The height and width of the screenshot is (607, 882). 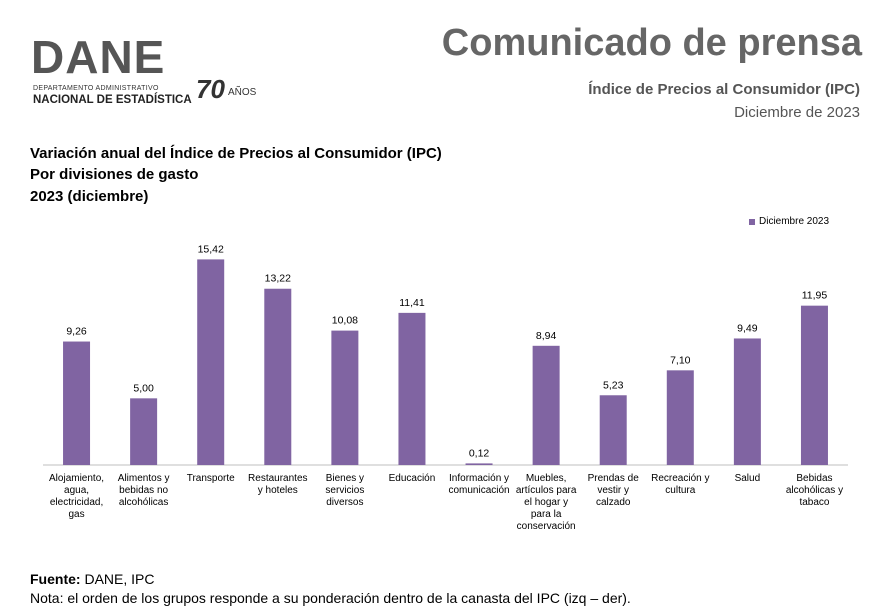 What do you see at coordinates (546, 478) in the screenshot?
I see `category-label: Muebles,` at bounding box center [546, 478].